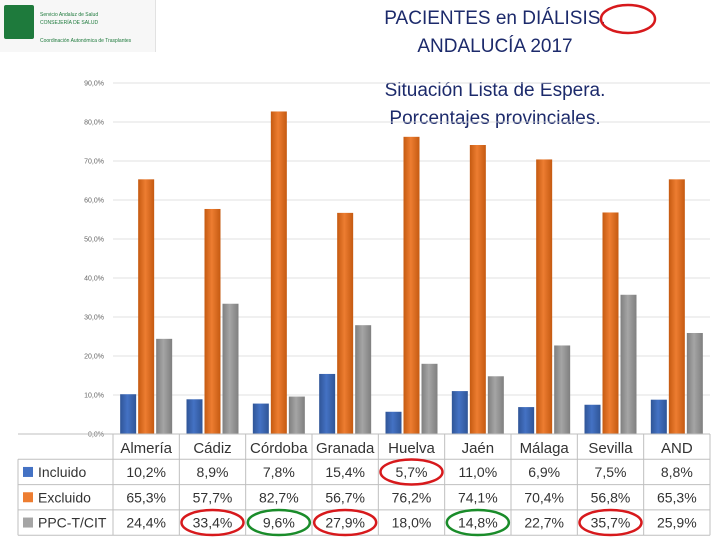  What do you see at coordinates (28, 471) in the screenshot?
I see `legend-swatch-incluido` at bounding box center [28, 471].